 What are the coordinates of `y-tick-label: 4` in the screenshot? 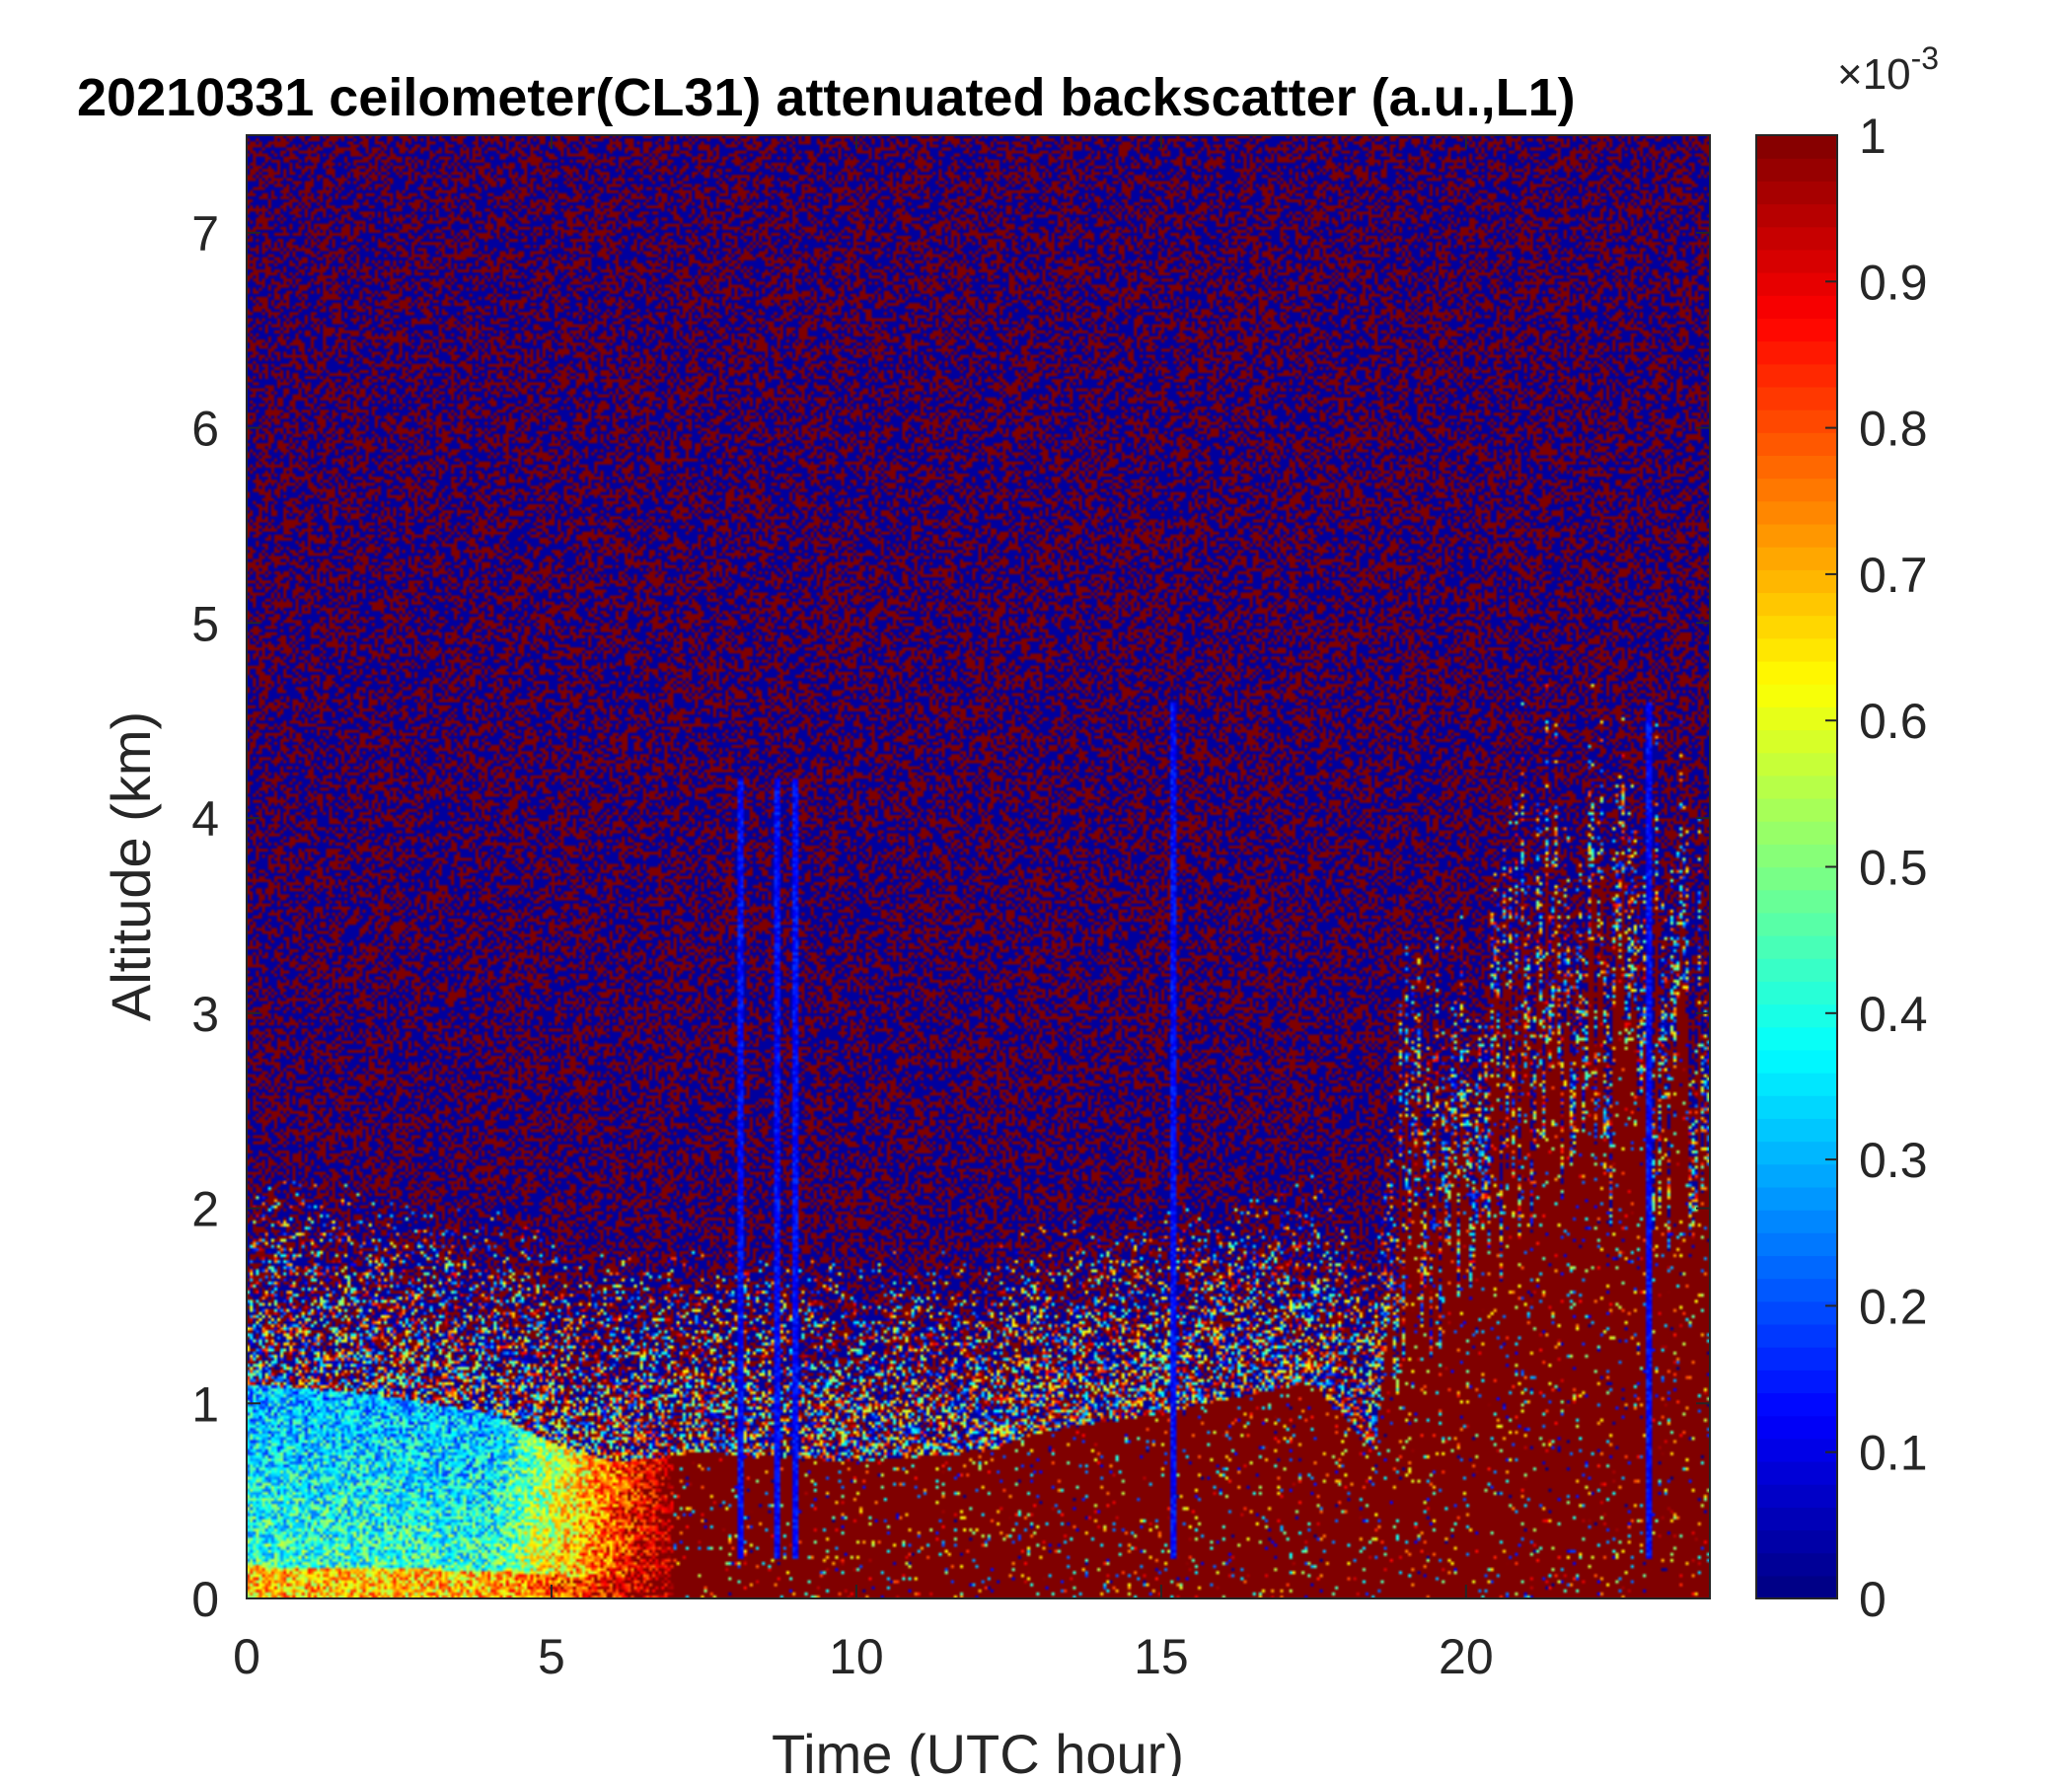 It's located at (205, 819).